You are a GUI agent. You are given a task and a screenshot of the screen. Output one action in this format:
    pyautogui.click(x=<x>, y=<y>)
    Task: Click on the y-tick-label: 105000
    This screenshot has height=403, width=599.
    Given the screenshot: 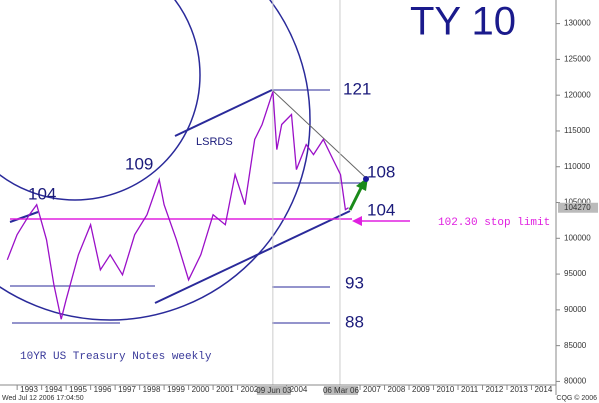 What is the action you would take?
    pyautogui.click(x=577, y=202)
    